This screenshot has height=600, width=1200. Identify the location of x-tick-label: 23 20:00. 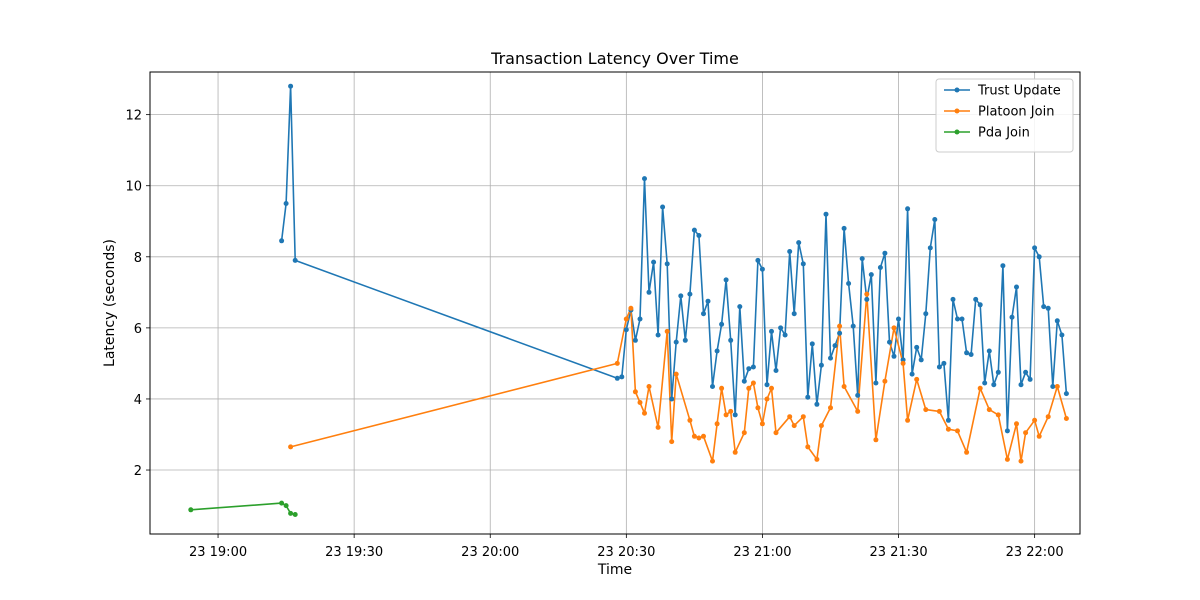
(490, 552).